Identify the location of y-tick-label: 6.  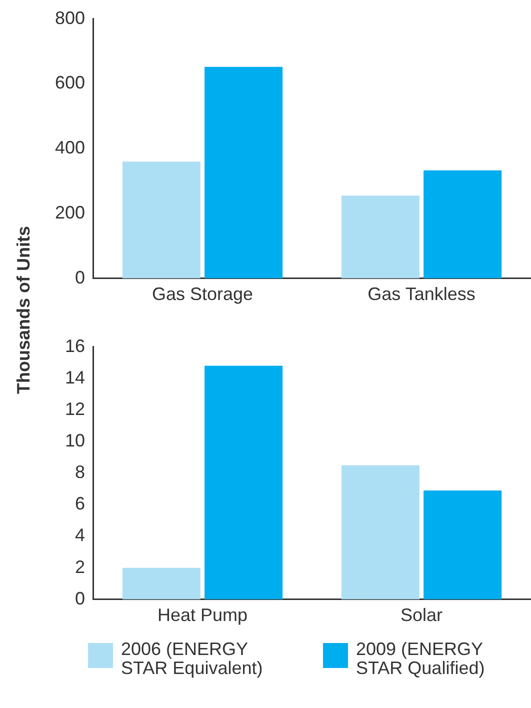
(79, 504).